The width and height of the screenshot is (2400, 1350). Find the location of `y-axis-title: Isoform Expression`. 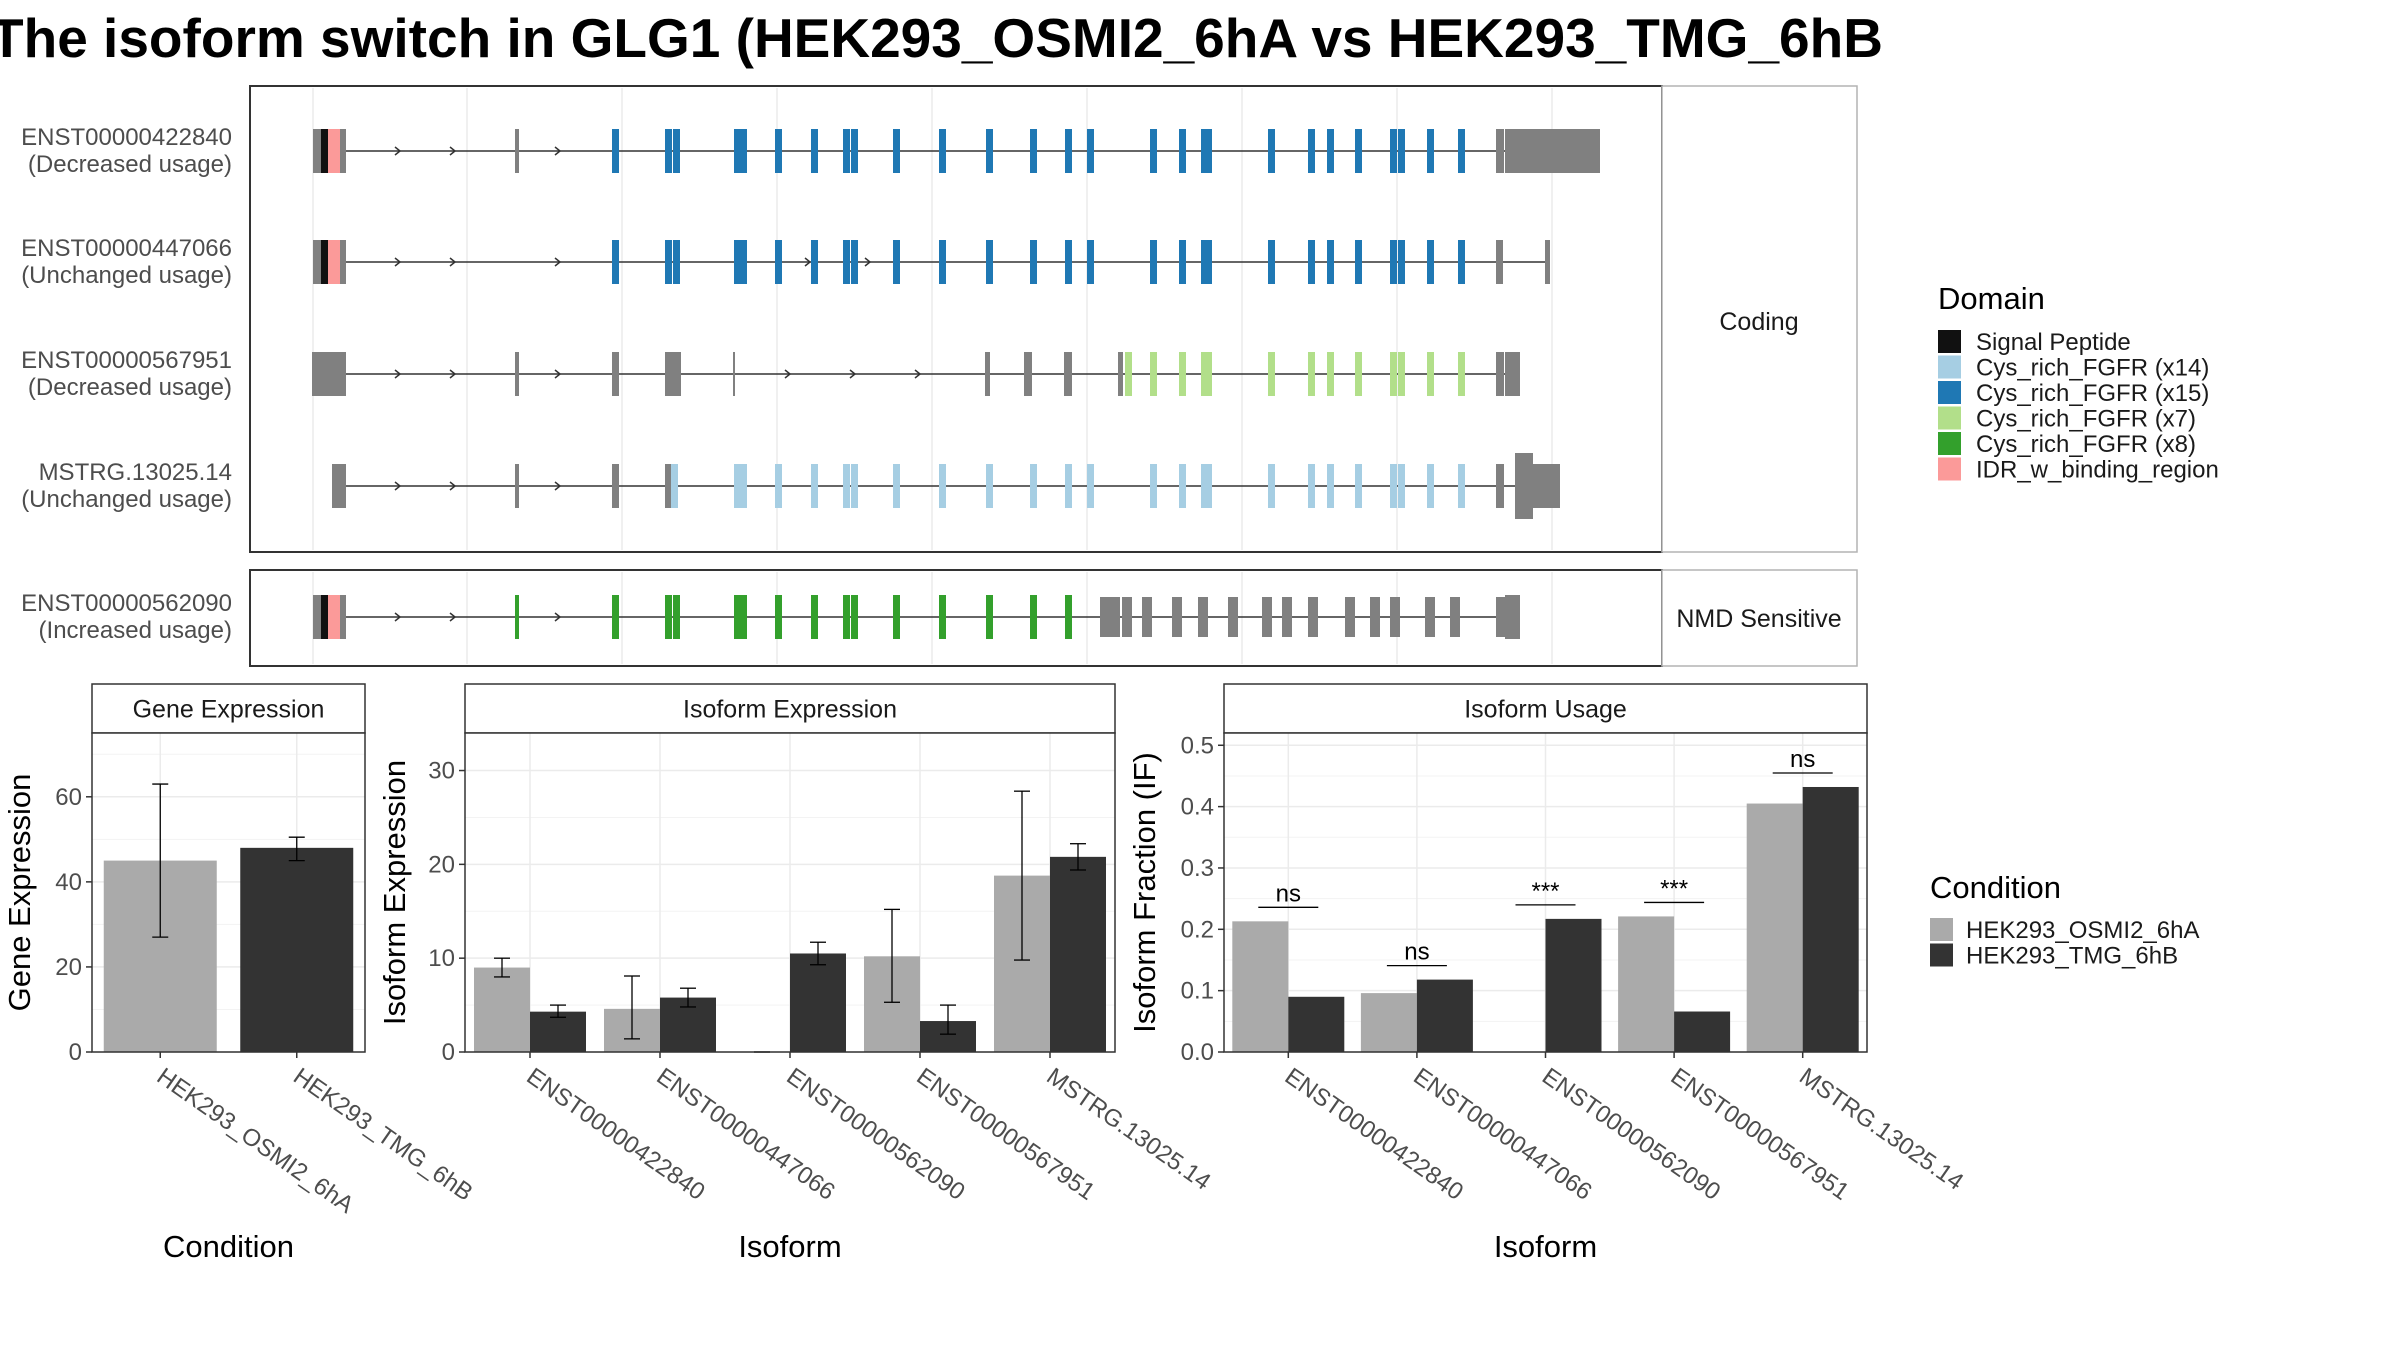

y-axis-title: Isoform Expression is located at coordinates (394, 892).